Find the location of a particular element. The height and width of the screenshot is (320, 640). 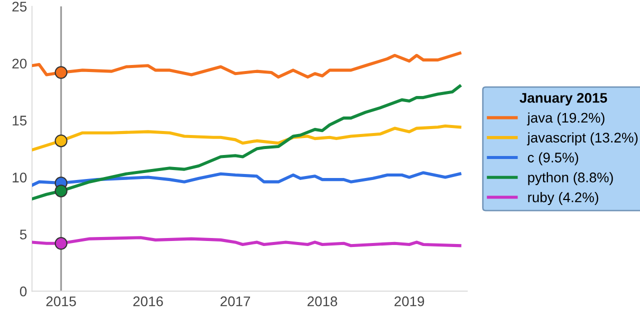

y-tick-label: 10 is located at coordinates (19, 177).